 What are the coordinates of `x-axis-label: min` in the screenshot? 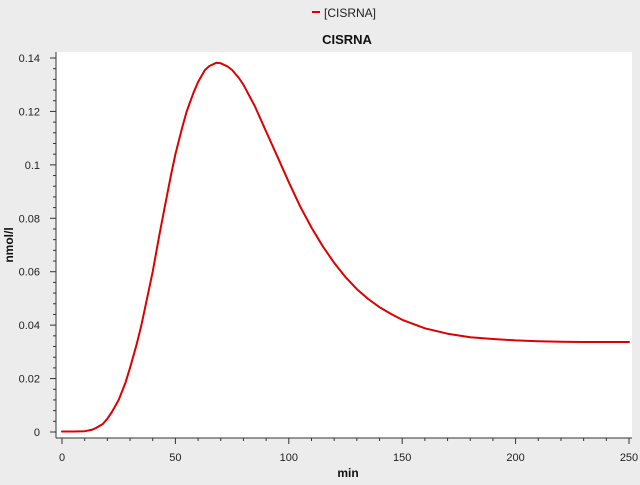 It's located at (347, 473).